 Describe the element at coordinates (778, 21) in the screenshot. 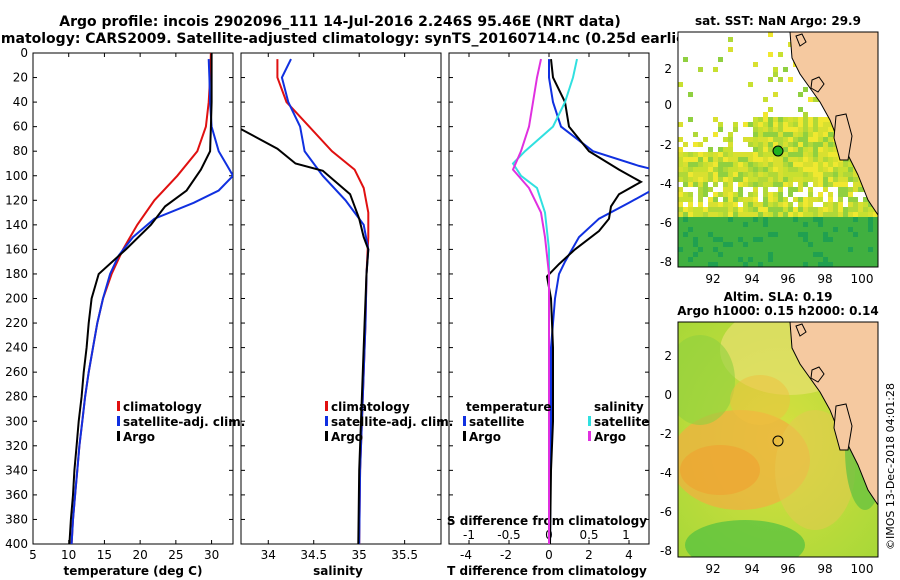

I see `sst-map-title: sat. SST: NaN Argo: 29.9` at that location.